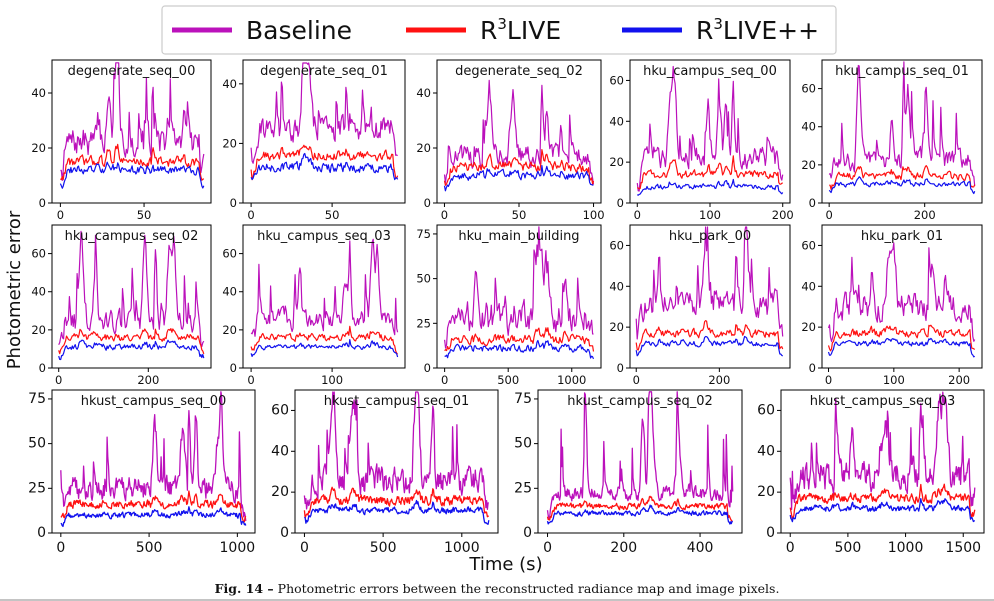  I want to click on subplot-degenerate_seq_02: degenerate_seq_02 0 50 100 0 20 40, so click(510, 140).